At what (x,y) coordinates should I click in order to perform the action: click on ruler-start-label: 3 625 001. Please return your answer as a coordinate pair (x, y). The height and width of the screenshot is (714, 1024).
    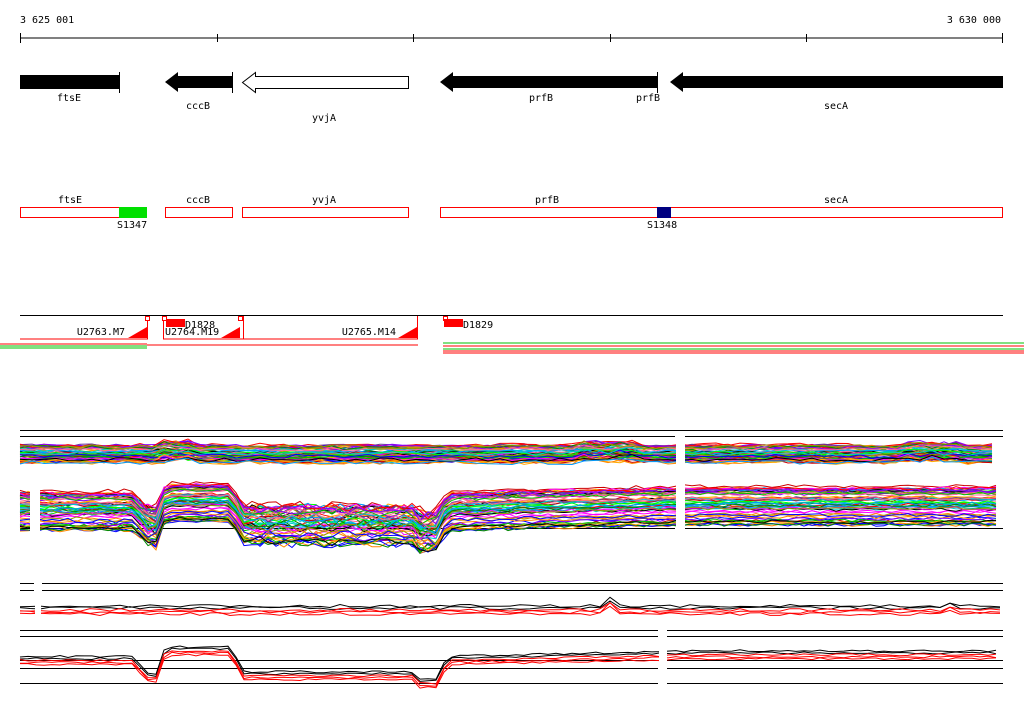
    Looking at the image, I should click on (47, 20).